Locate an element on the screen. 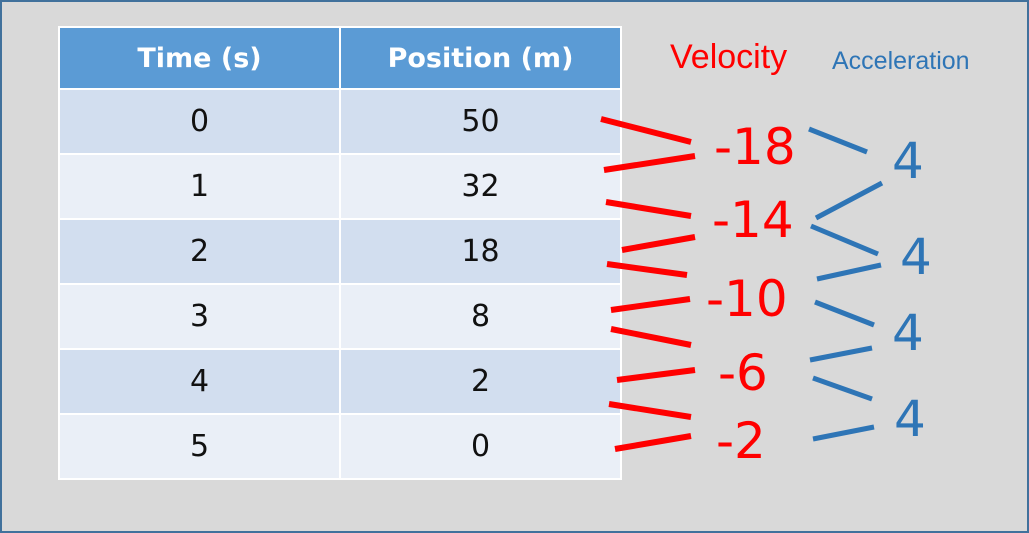 The width and height of the screenshot is (1029, 533). position-column-header: Position (m) is located at coordinates (480, 58).